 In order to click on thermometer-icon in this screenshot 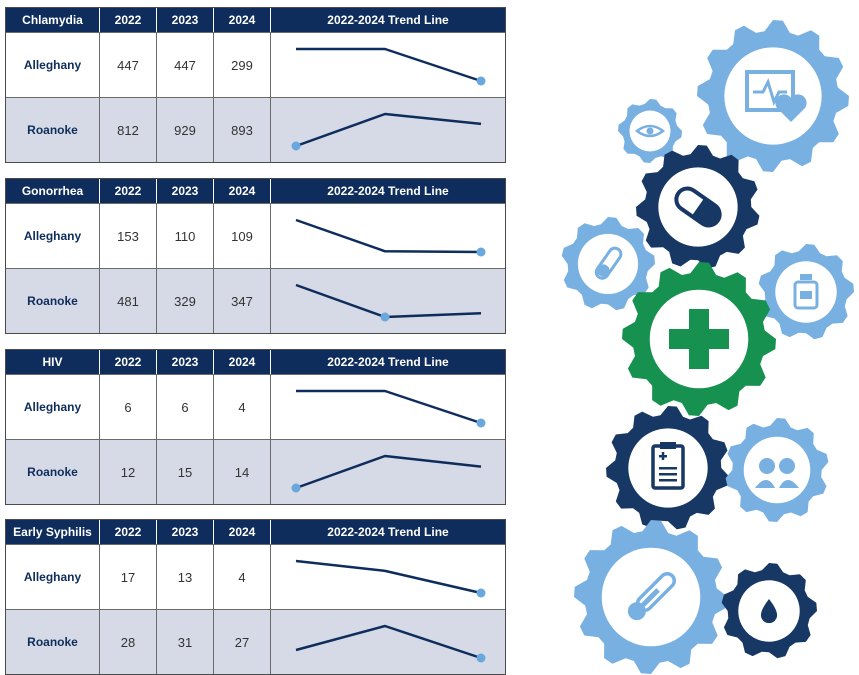, I will do `click(652, 596)`.